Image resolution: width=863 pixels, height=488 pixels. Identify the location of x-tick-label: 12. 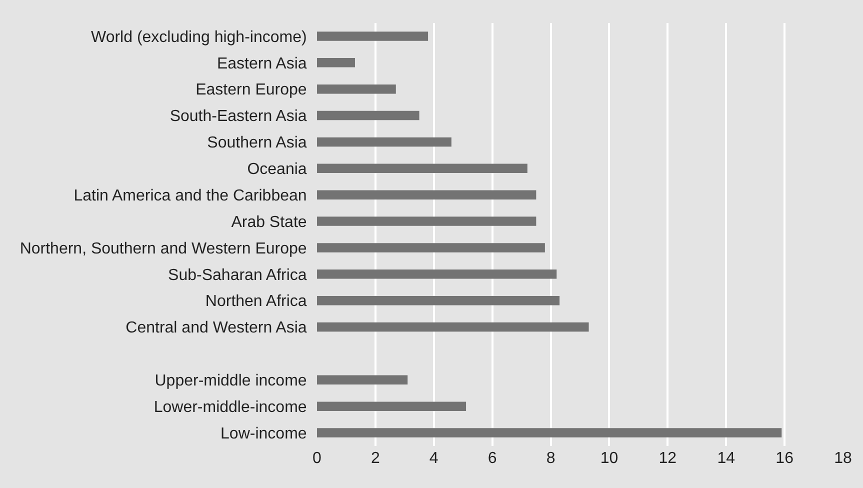
(667, 458).